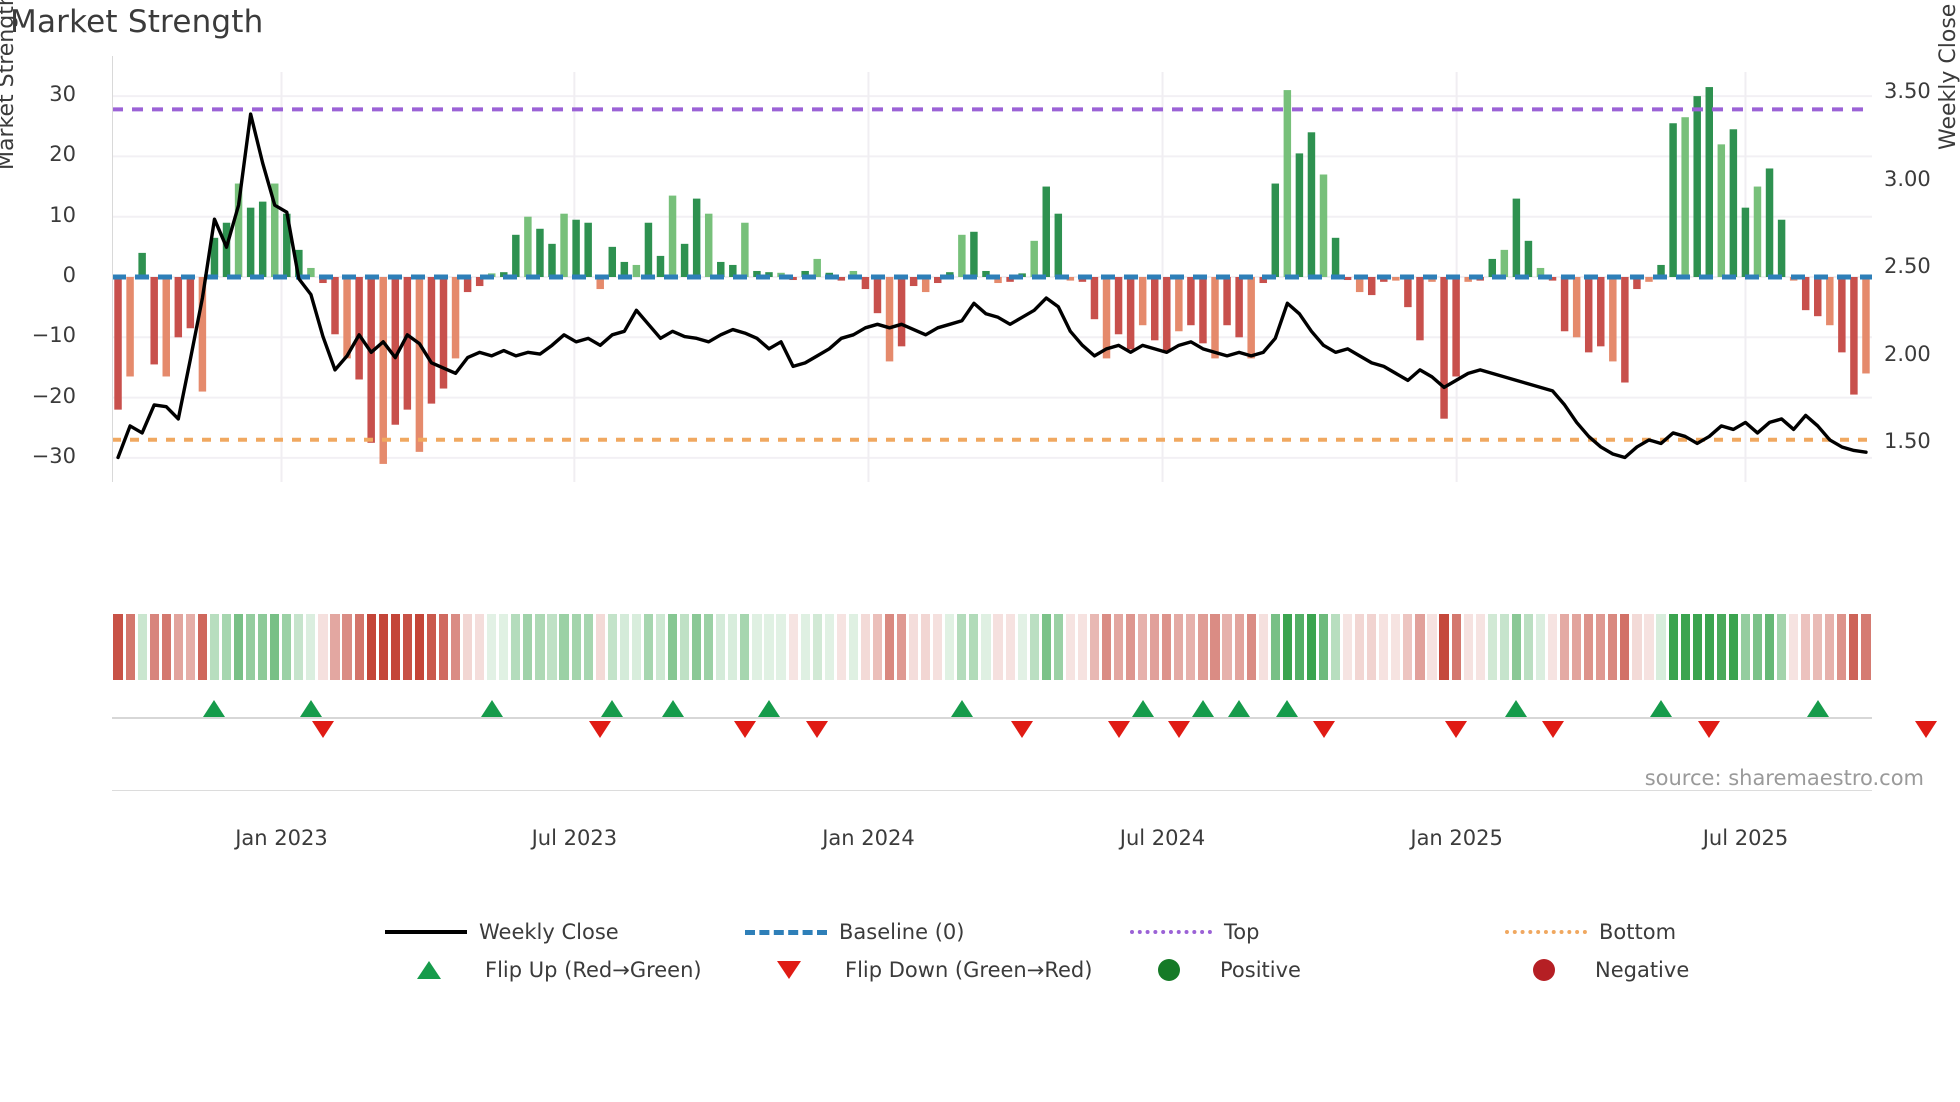  What do you see at coordinates (1907, 353) in the screenshot?
I see `y-axis-right-tick: 2.00` at bounding box center [1907, 353].